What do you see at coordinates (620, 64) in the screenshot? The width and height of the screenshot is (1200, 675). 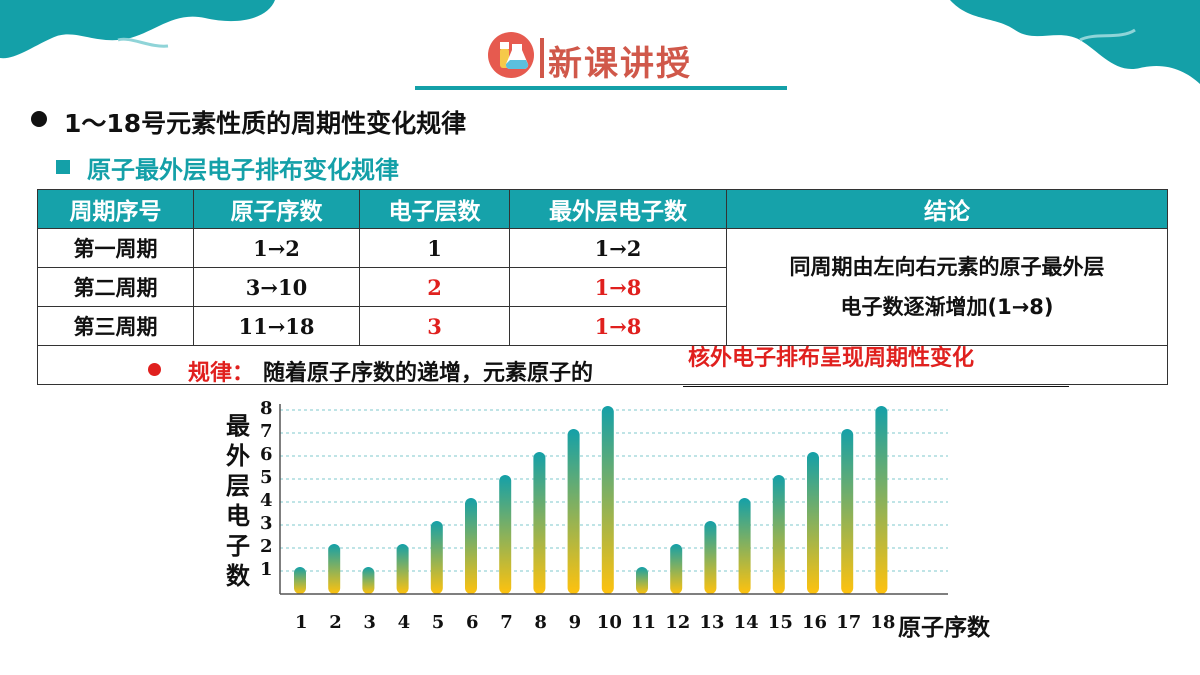 I see `page-title: 新课讲授` at bounding box center [620, 64].